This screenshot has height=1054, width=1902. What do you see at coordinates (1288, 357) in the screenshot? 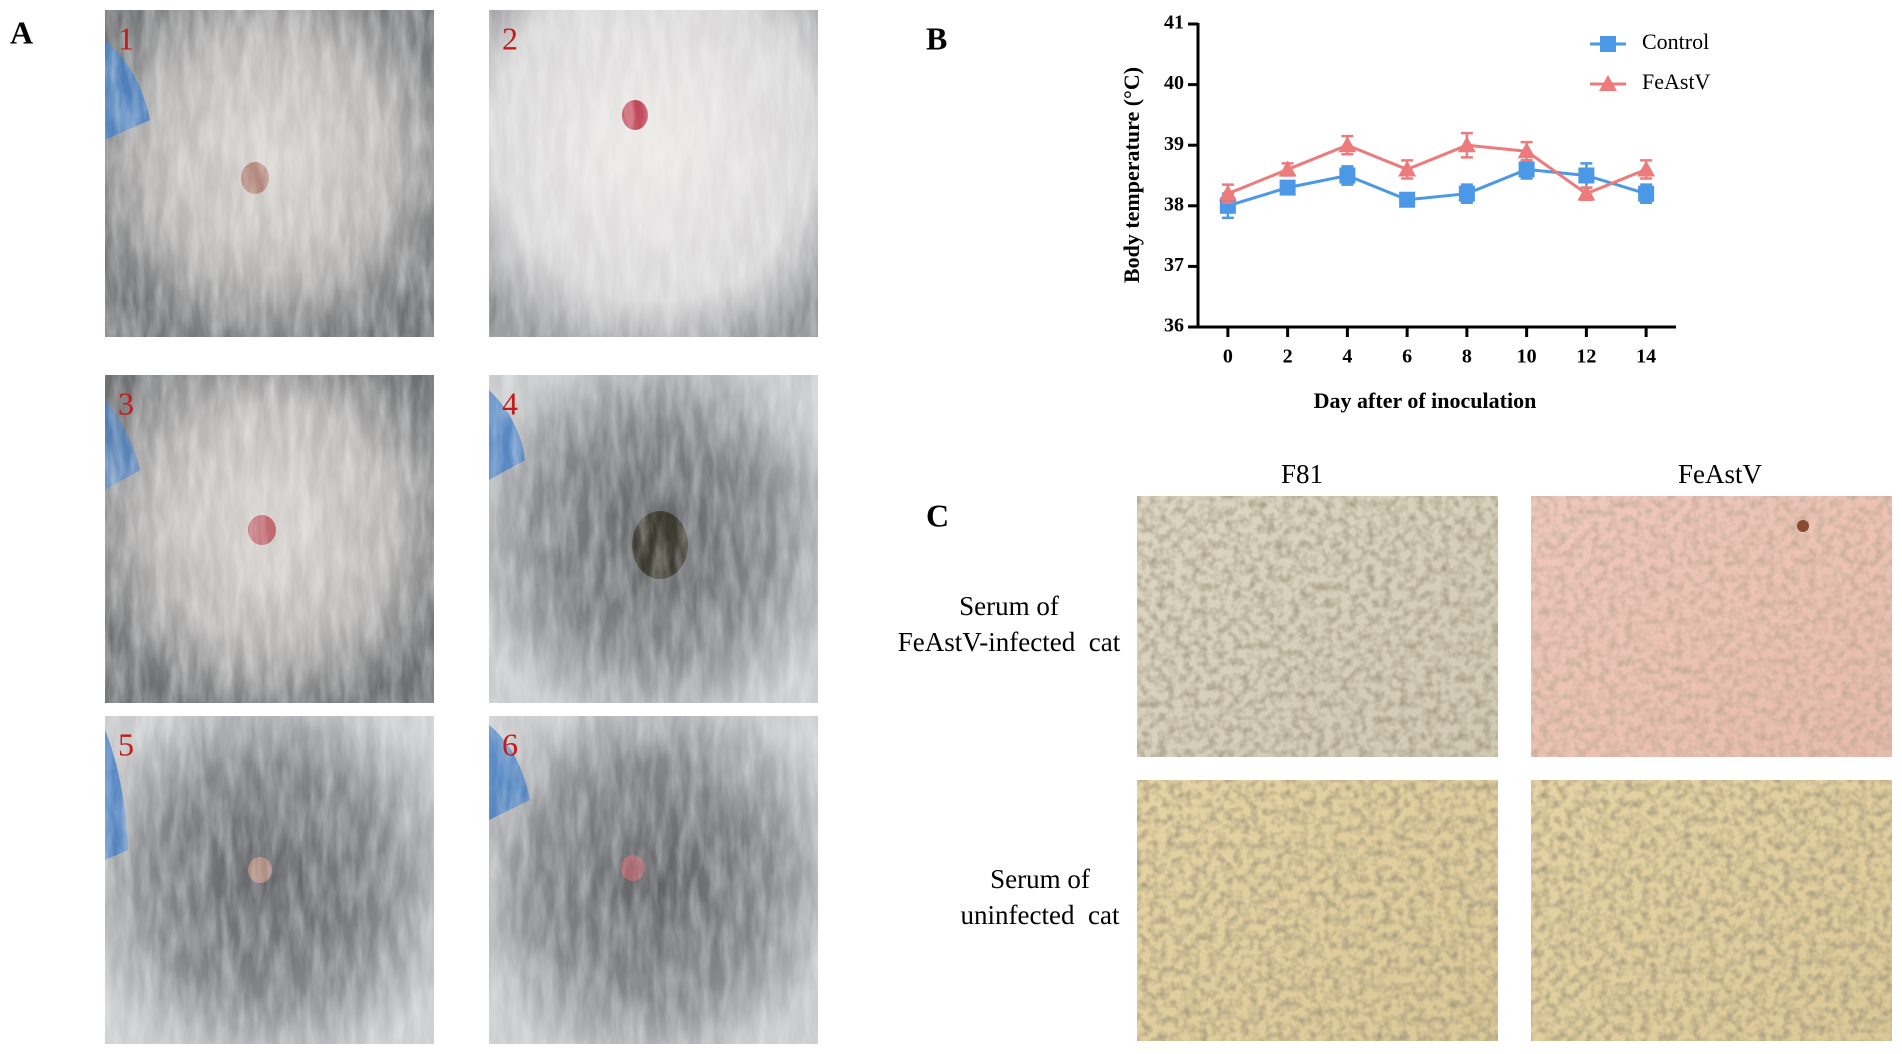
I see `x-tick-label: 2` at bounding box center [1288, 357].